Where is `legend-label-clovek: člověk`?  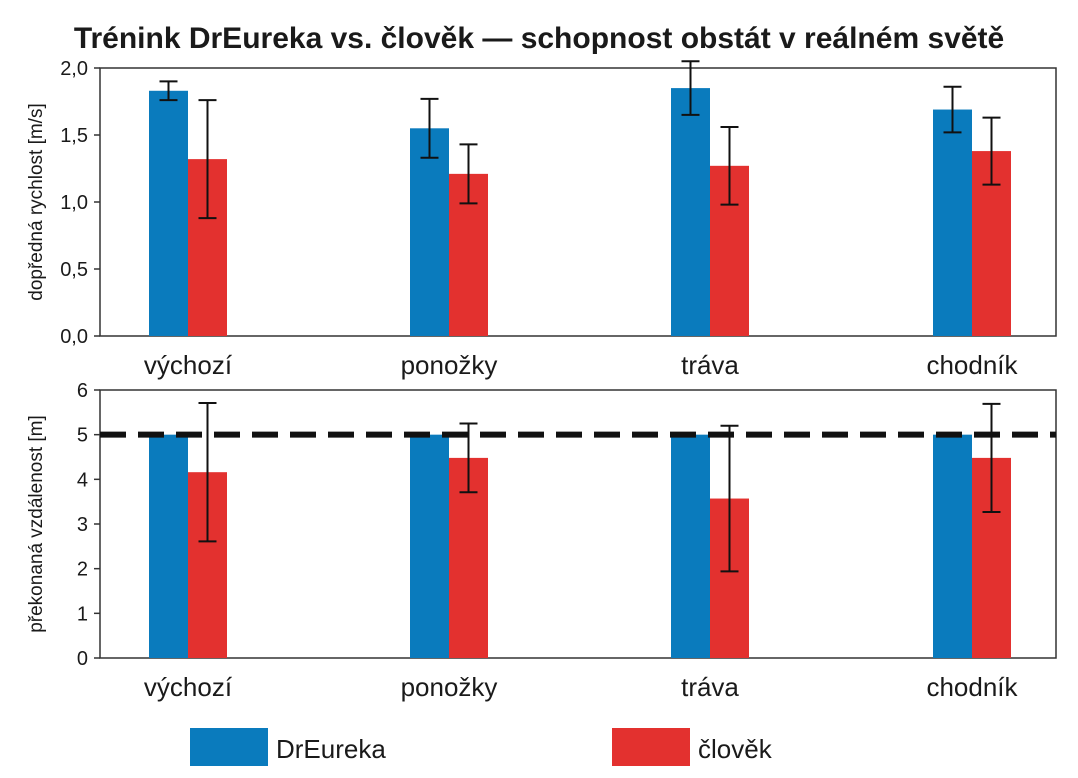
legend-label-clovek: člověk is located at coordinates (735, 749).